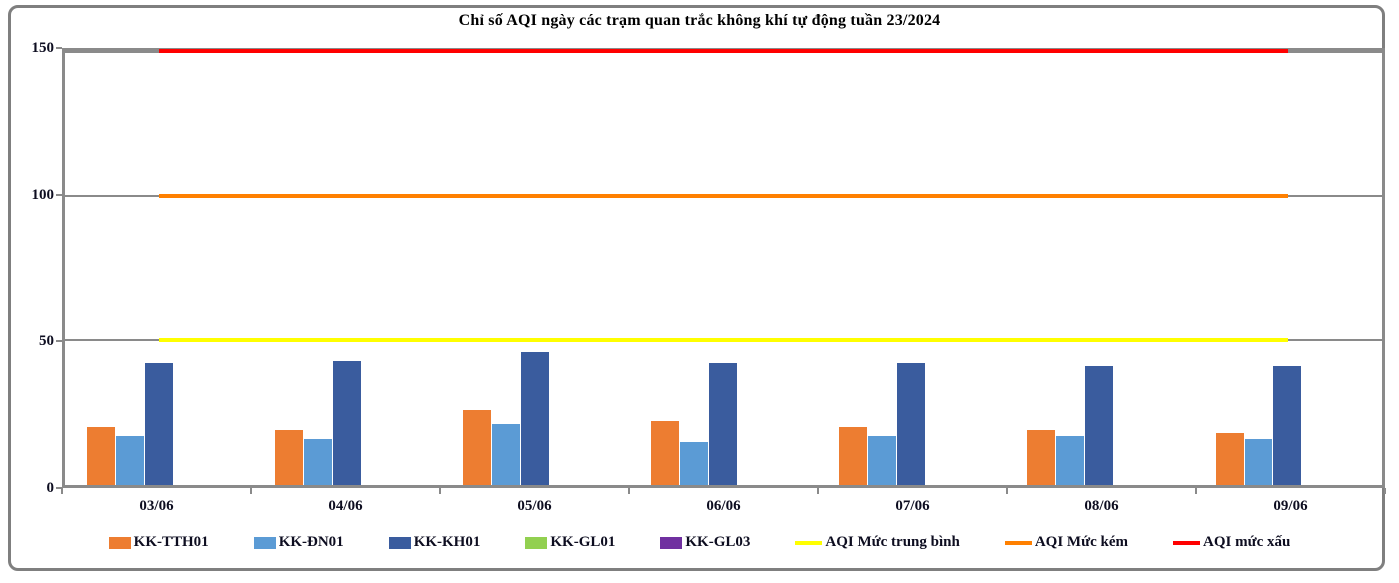  What do you see at coordinates (1229, 458) in the screenshot?
I see `bar-KK-TTH01-09/06` at bounding box center [1229, 458].